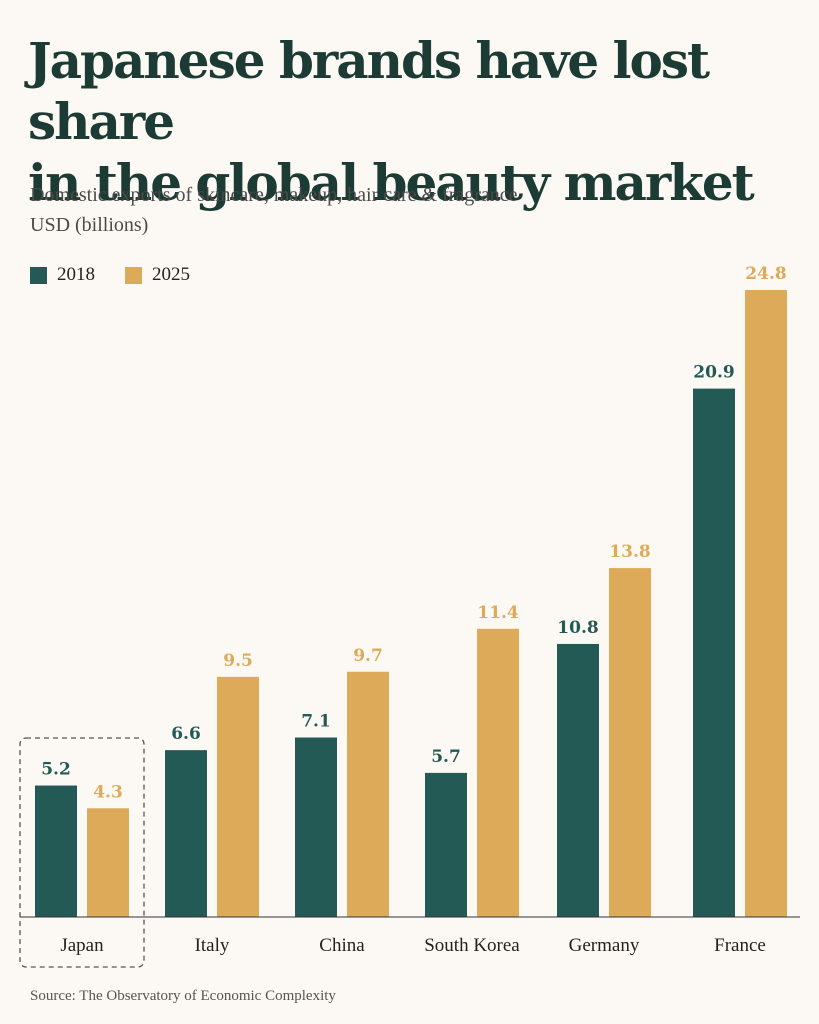 Image resolution: width=819 pixels, height=1024 pixels. I want to click on bar-china-2025, so click(368, 794).